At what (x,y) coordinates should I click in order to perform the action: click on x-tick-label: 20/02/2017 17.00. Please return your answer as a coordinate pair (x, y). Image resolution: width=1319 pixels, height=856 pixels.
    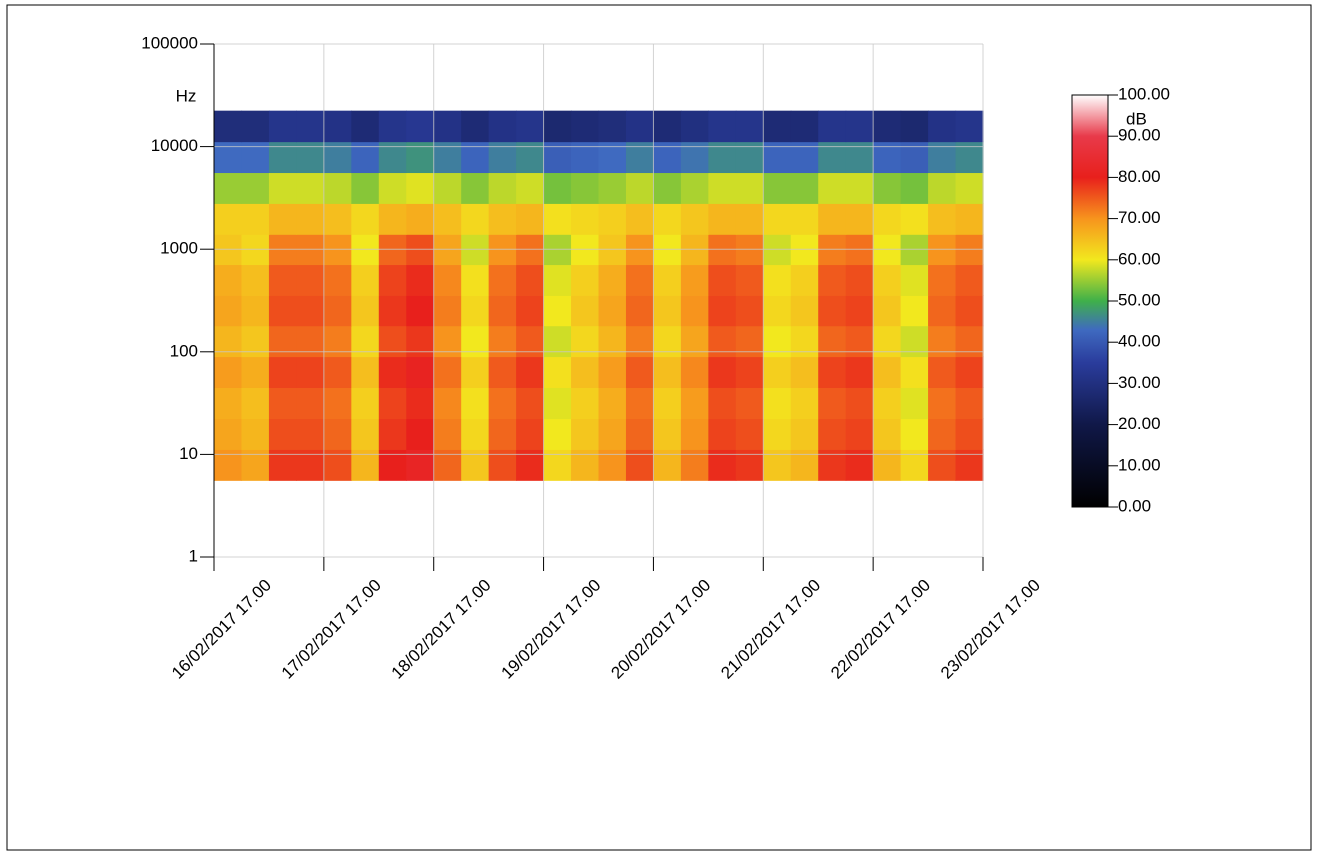
    Looking at the image, I should click on (660, 629).